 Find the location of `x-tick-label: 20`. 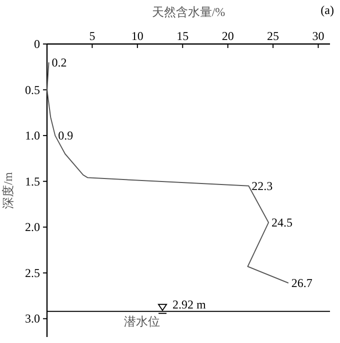

x-tick-label: 20 is located at coordinates (228, 36).